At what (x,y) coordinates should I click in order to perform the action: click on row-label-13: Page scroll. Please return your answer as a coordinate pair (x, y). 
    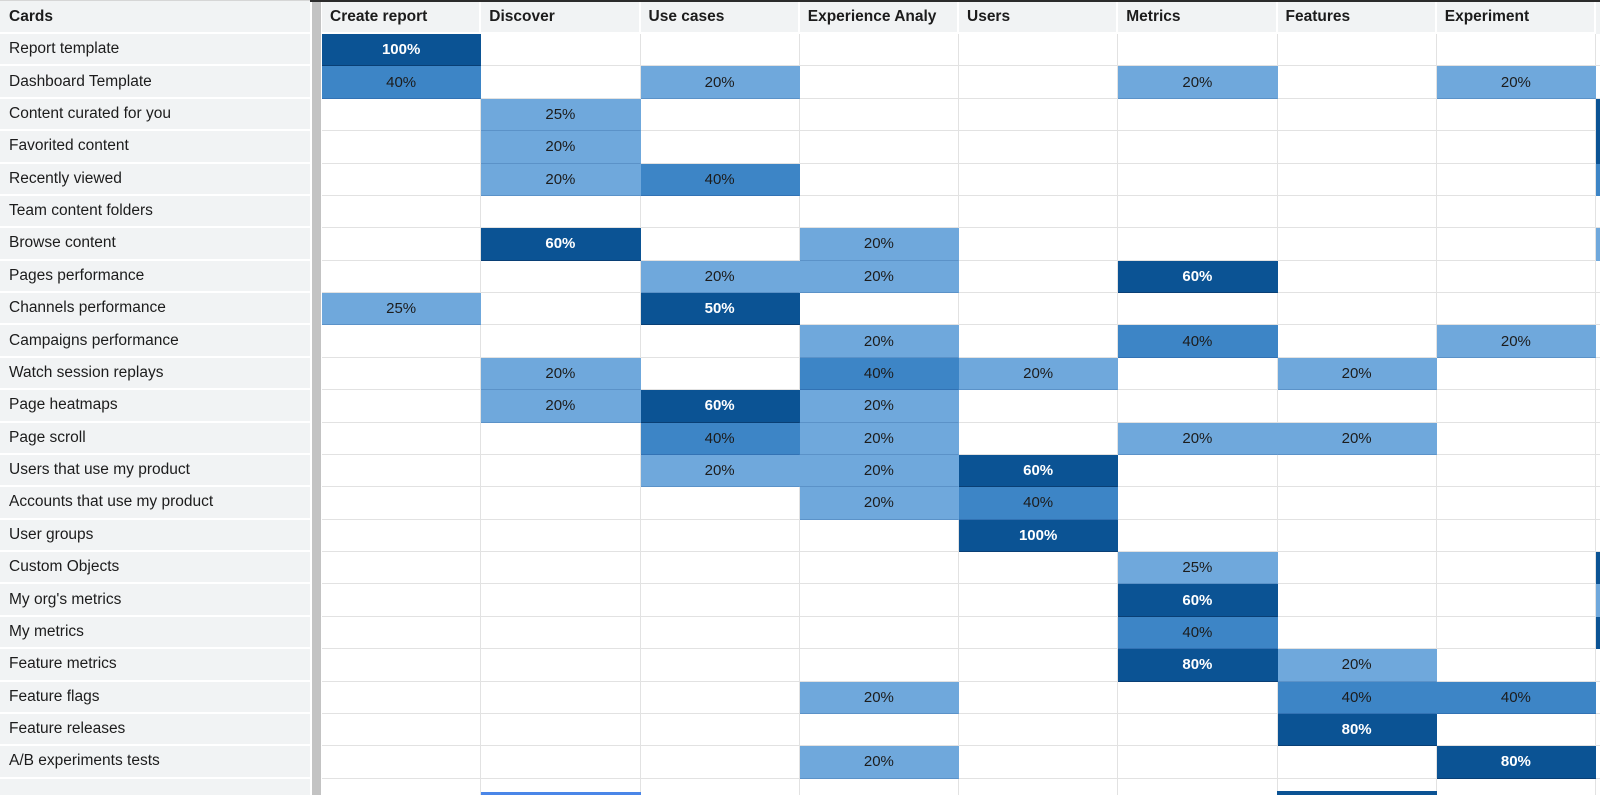
    Looking at the image, I should click on (155, 438).